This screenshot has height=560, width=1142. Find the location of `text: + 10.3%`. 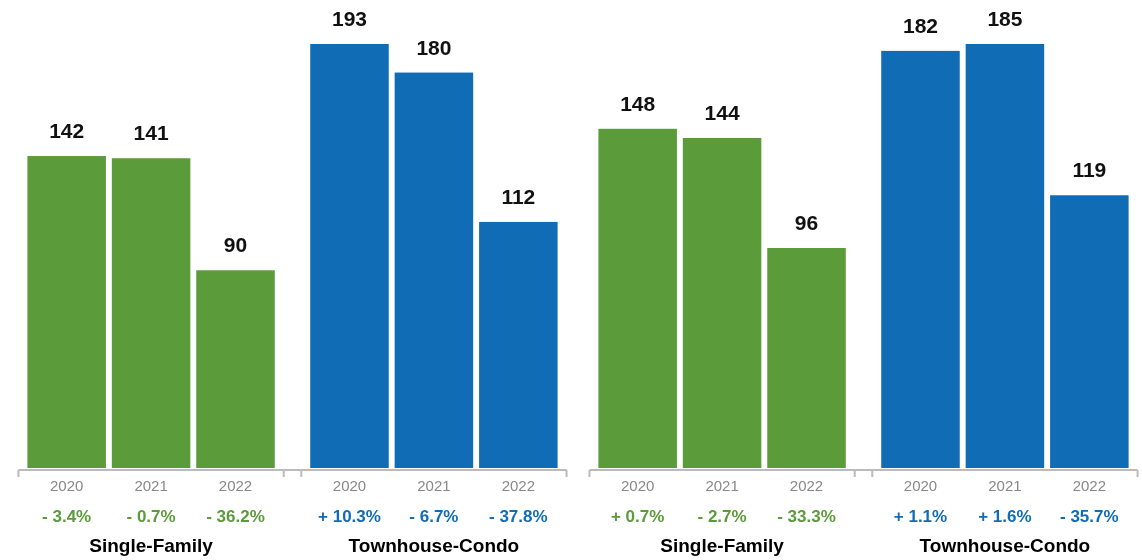

text: + 10.3% is located at coordinates (349, 516).